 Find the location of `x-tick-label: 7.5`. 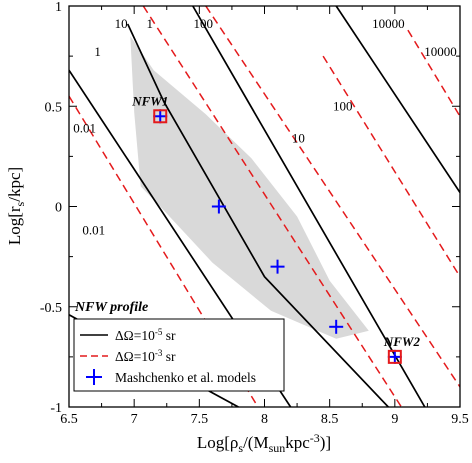

x-tick-label: 7.5 is located at coordinates (200, 419).